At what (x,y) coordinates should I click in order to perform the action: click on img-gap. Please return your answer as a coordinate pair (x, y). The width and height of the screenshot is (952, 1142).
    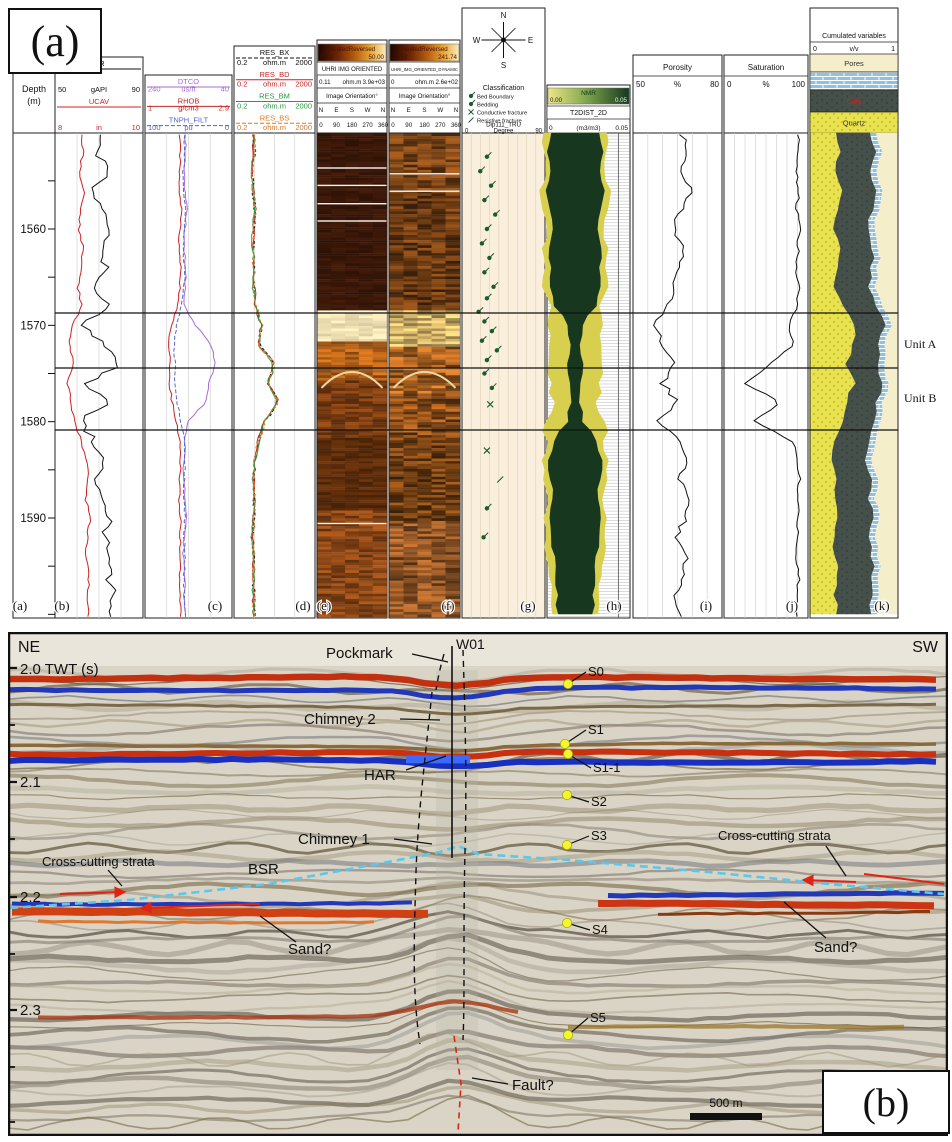
    Looking at the image, I should click on (352, 523).